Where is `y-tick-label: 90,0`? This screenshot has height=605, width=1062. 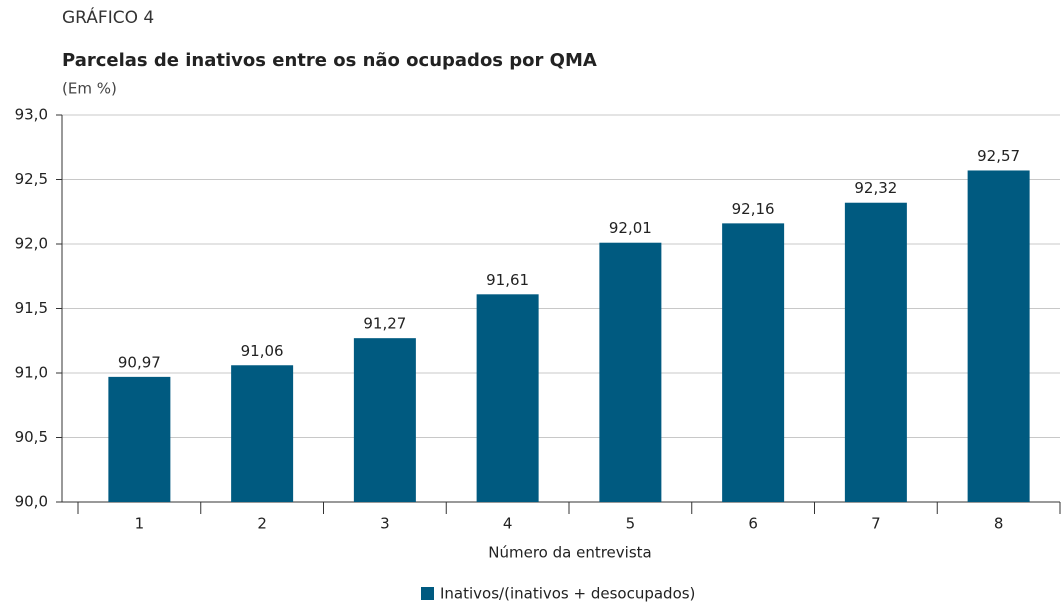
y-tick-label: 90,0 is located at coordinates (31, 502).